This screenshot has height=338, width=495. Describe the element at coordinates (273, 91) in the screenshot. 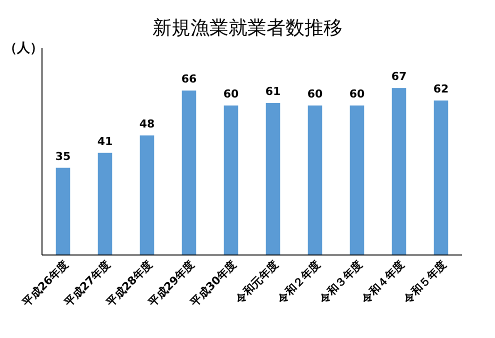

I see `data-label: 61` at that location.